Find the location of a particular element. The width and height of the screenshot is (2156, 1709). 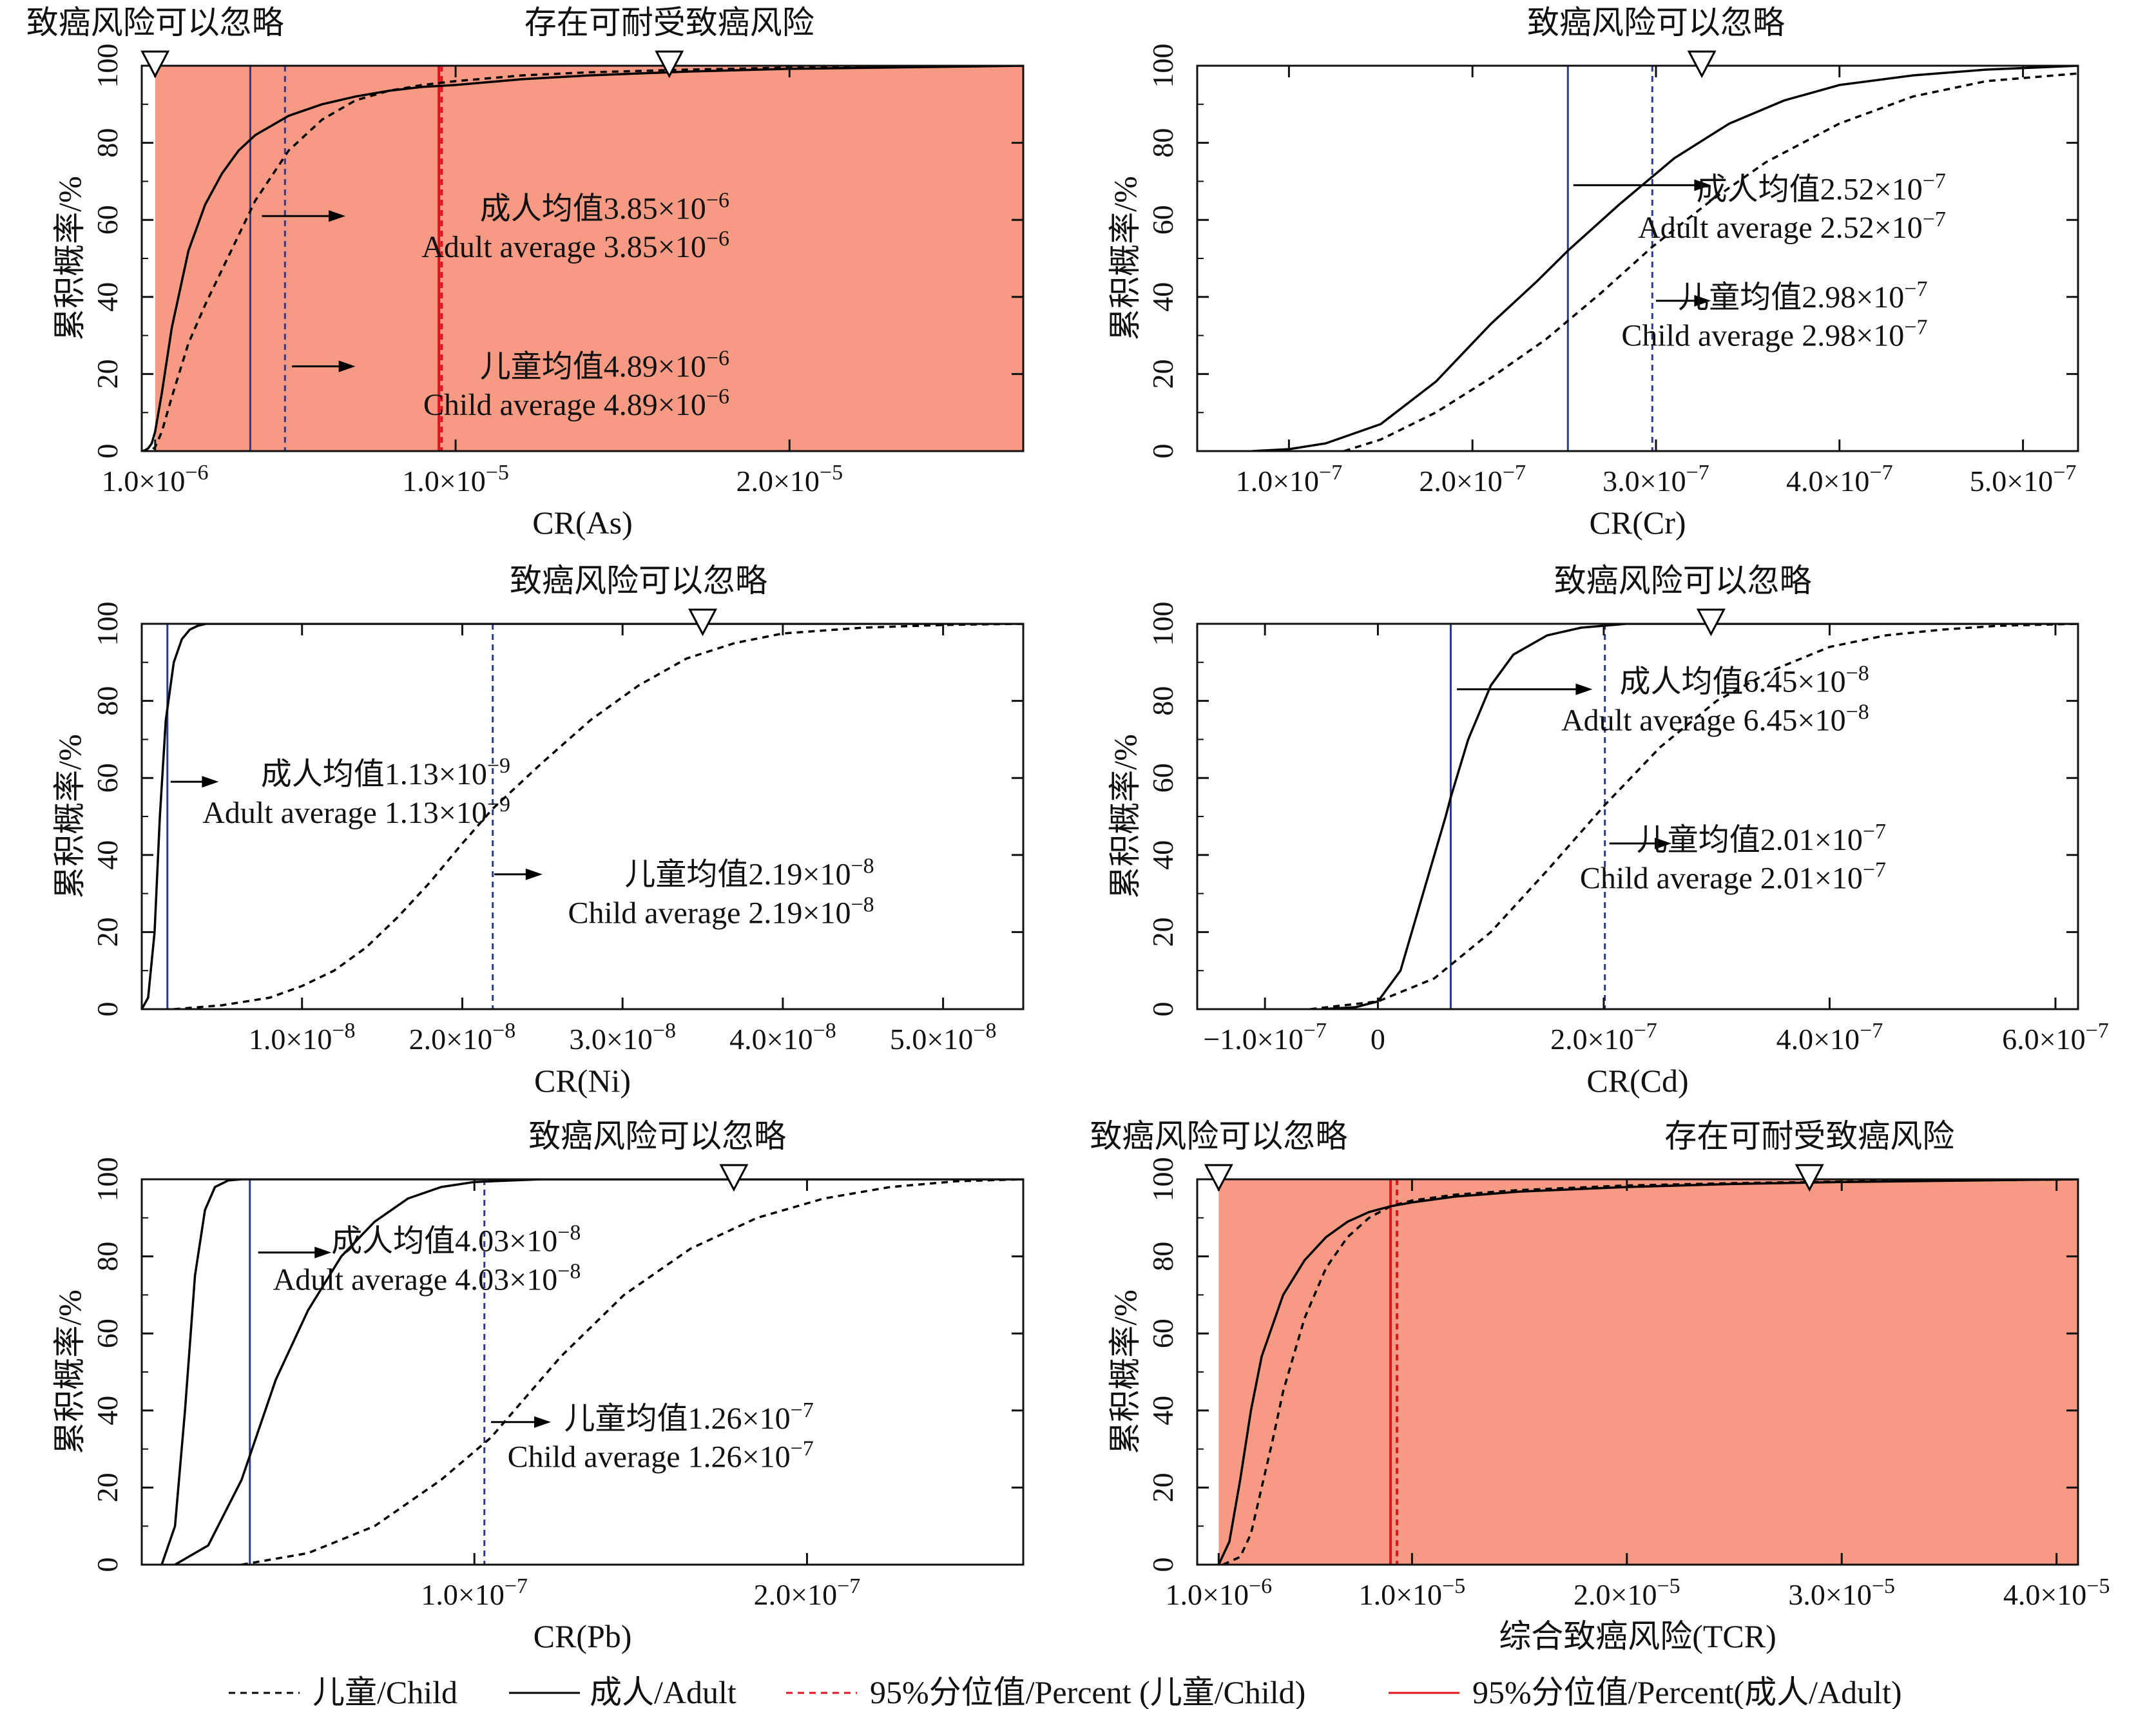

annotation-zh: 儿童均值1.26×10−7 is located at coordinates (689, 1417).